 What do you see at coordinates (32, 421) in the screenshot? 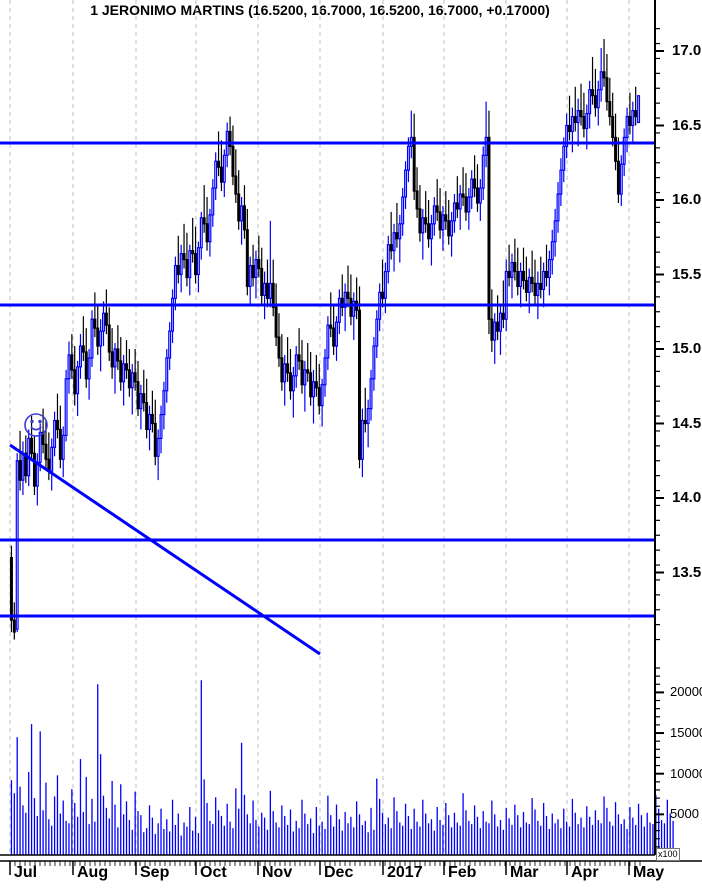
I see `smiley-eye-left` at bounding box center [32, 421].